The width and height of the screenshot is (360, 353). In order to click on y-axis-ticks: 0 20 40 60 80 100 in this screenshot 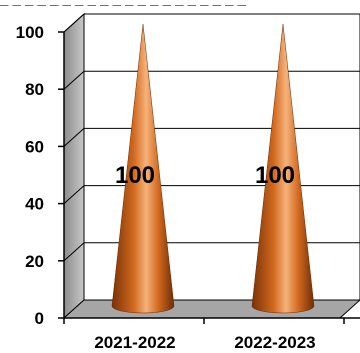, I will do `click(40, 175)`.